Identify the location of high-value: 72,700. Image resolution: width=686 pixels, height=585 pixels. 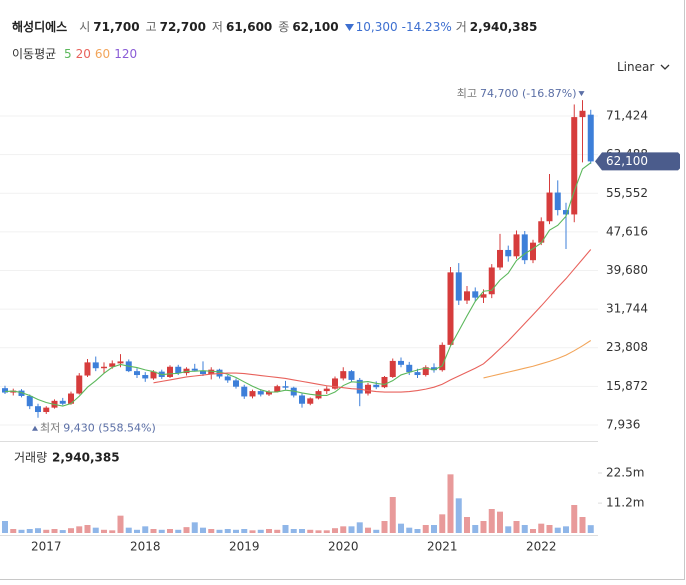
(182, 26).